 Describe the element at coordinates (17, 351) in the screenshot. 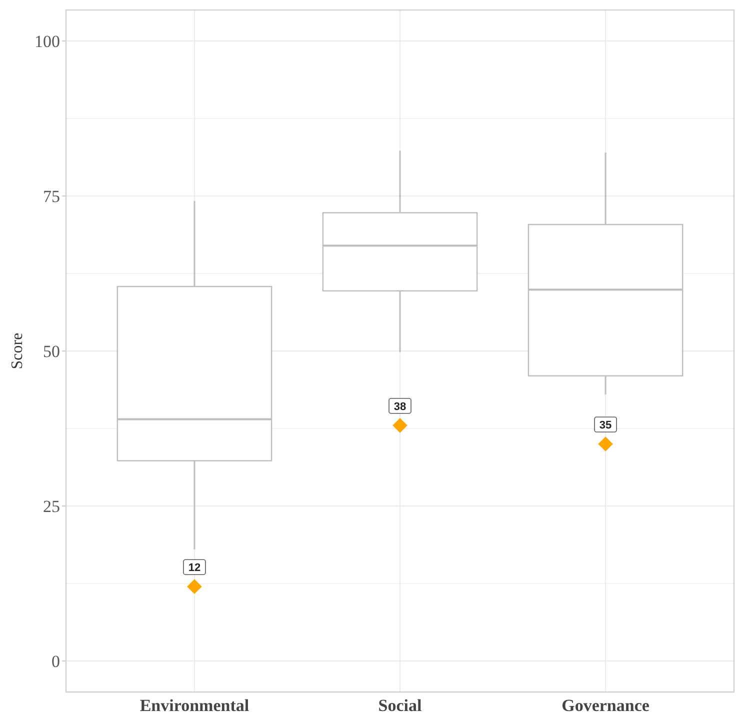

I see `y-axis-title: Score` at that location.